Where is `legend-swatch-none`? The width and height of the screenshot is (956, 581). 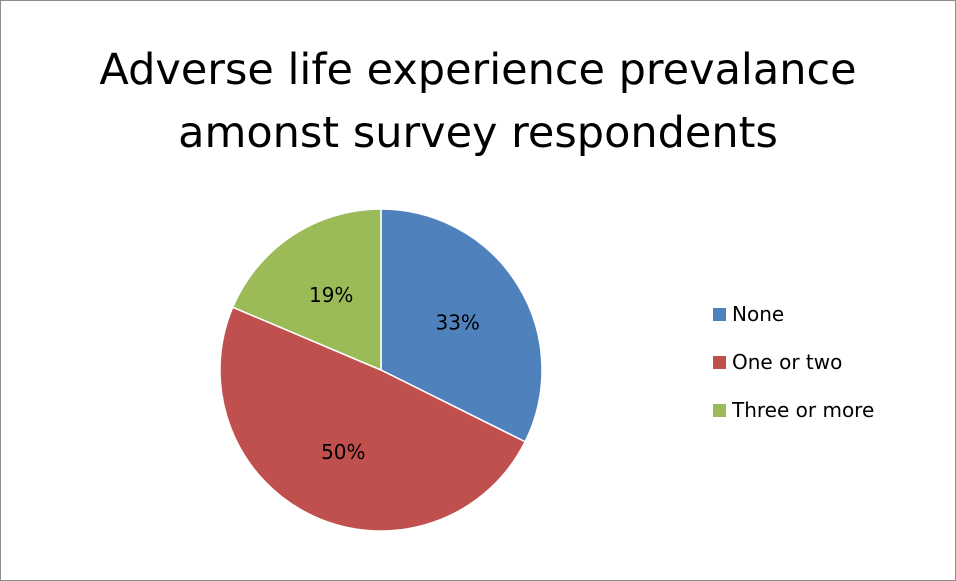
legend-swatch-none is located at coordinates (719, 314).